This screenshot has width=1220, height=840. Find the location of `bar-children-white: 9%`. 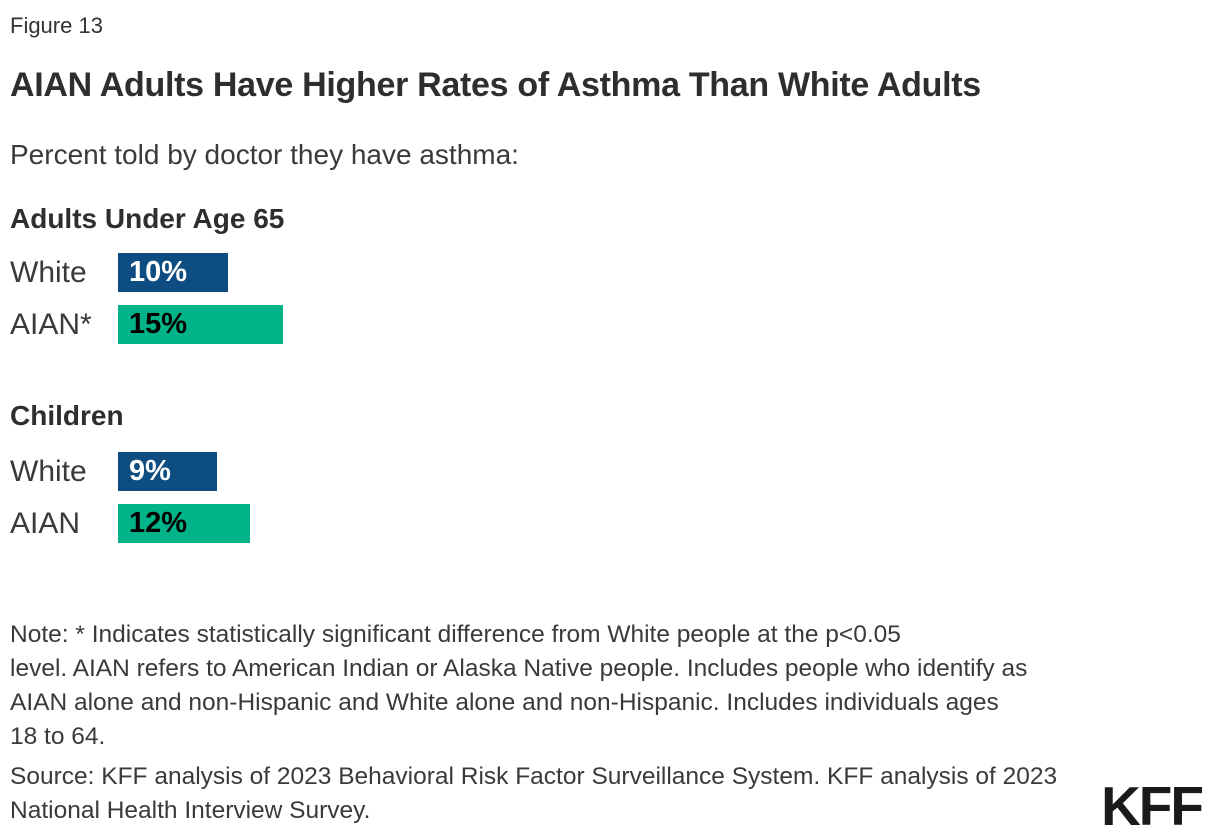

bar-children-white: 9% is located at coordinates (167, 471).